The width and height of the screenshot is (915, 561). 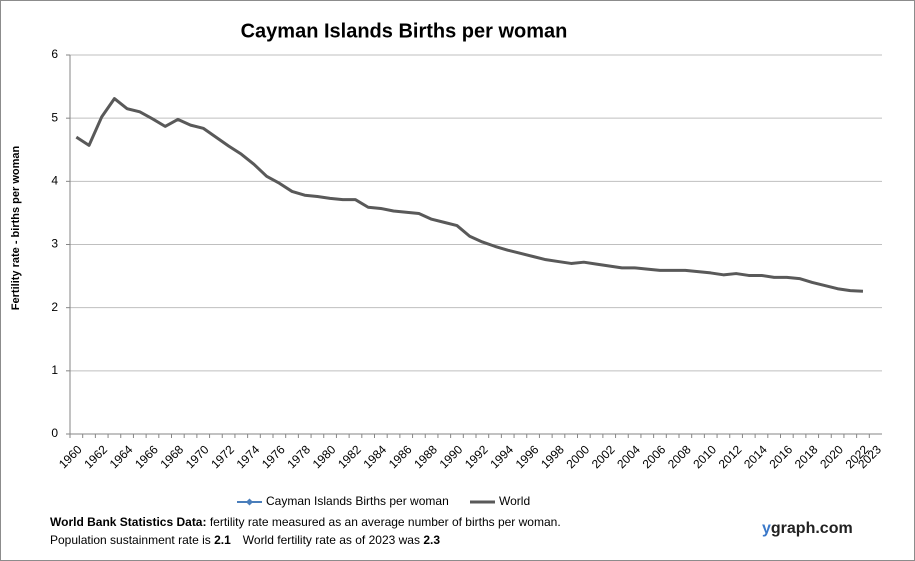 What do you see at coordinates (357, 501) in the screenshot?
I see `legend-label: Cayman Islands Births per woman` at bounding box center [357, 501].